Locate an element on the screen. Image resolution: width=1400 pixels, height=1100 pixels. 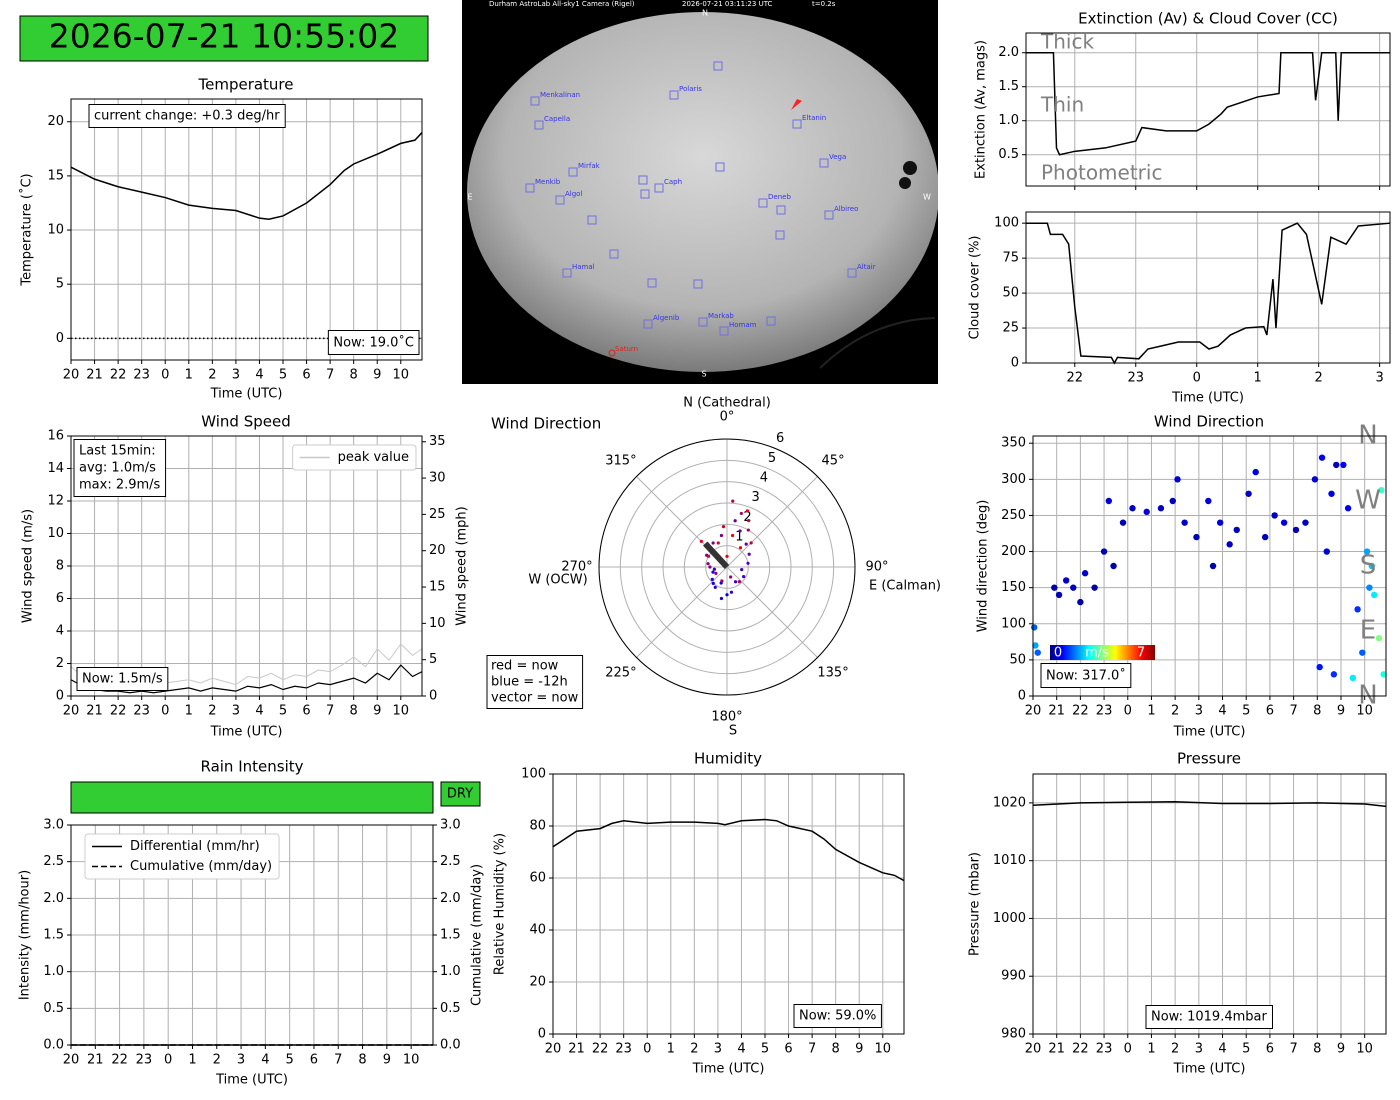
y-axis-label: Cloud cover (%) is located at coordinates (975, 287).